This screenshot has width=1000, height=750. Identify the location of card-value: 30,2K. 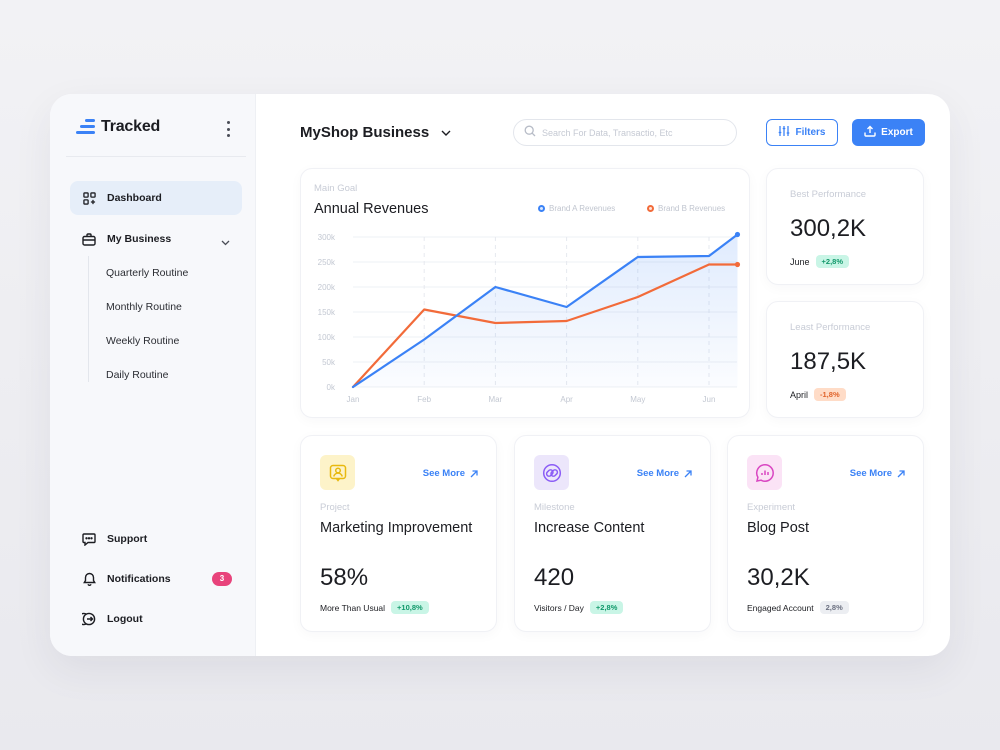
(778, 577).